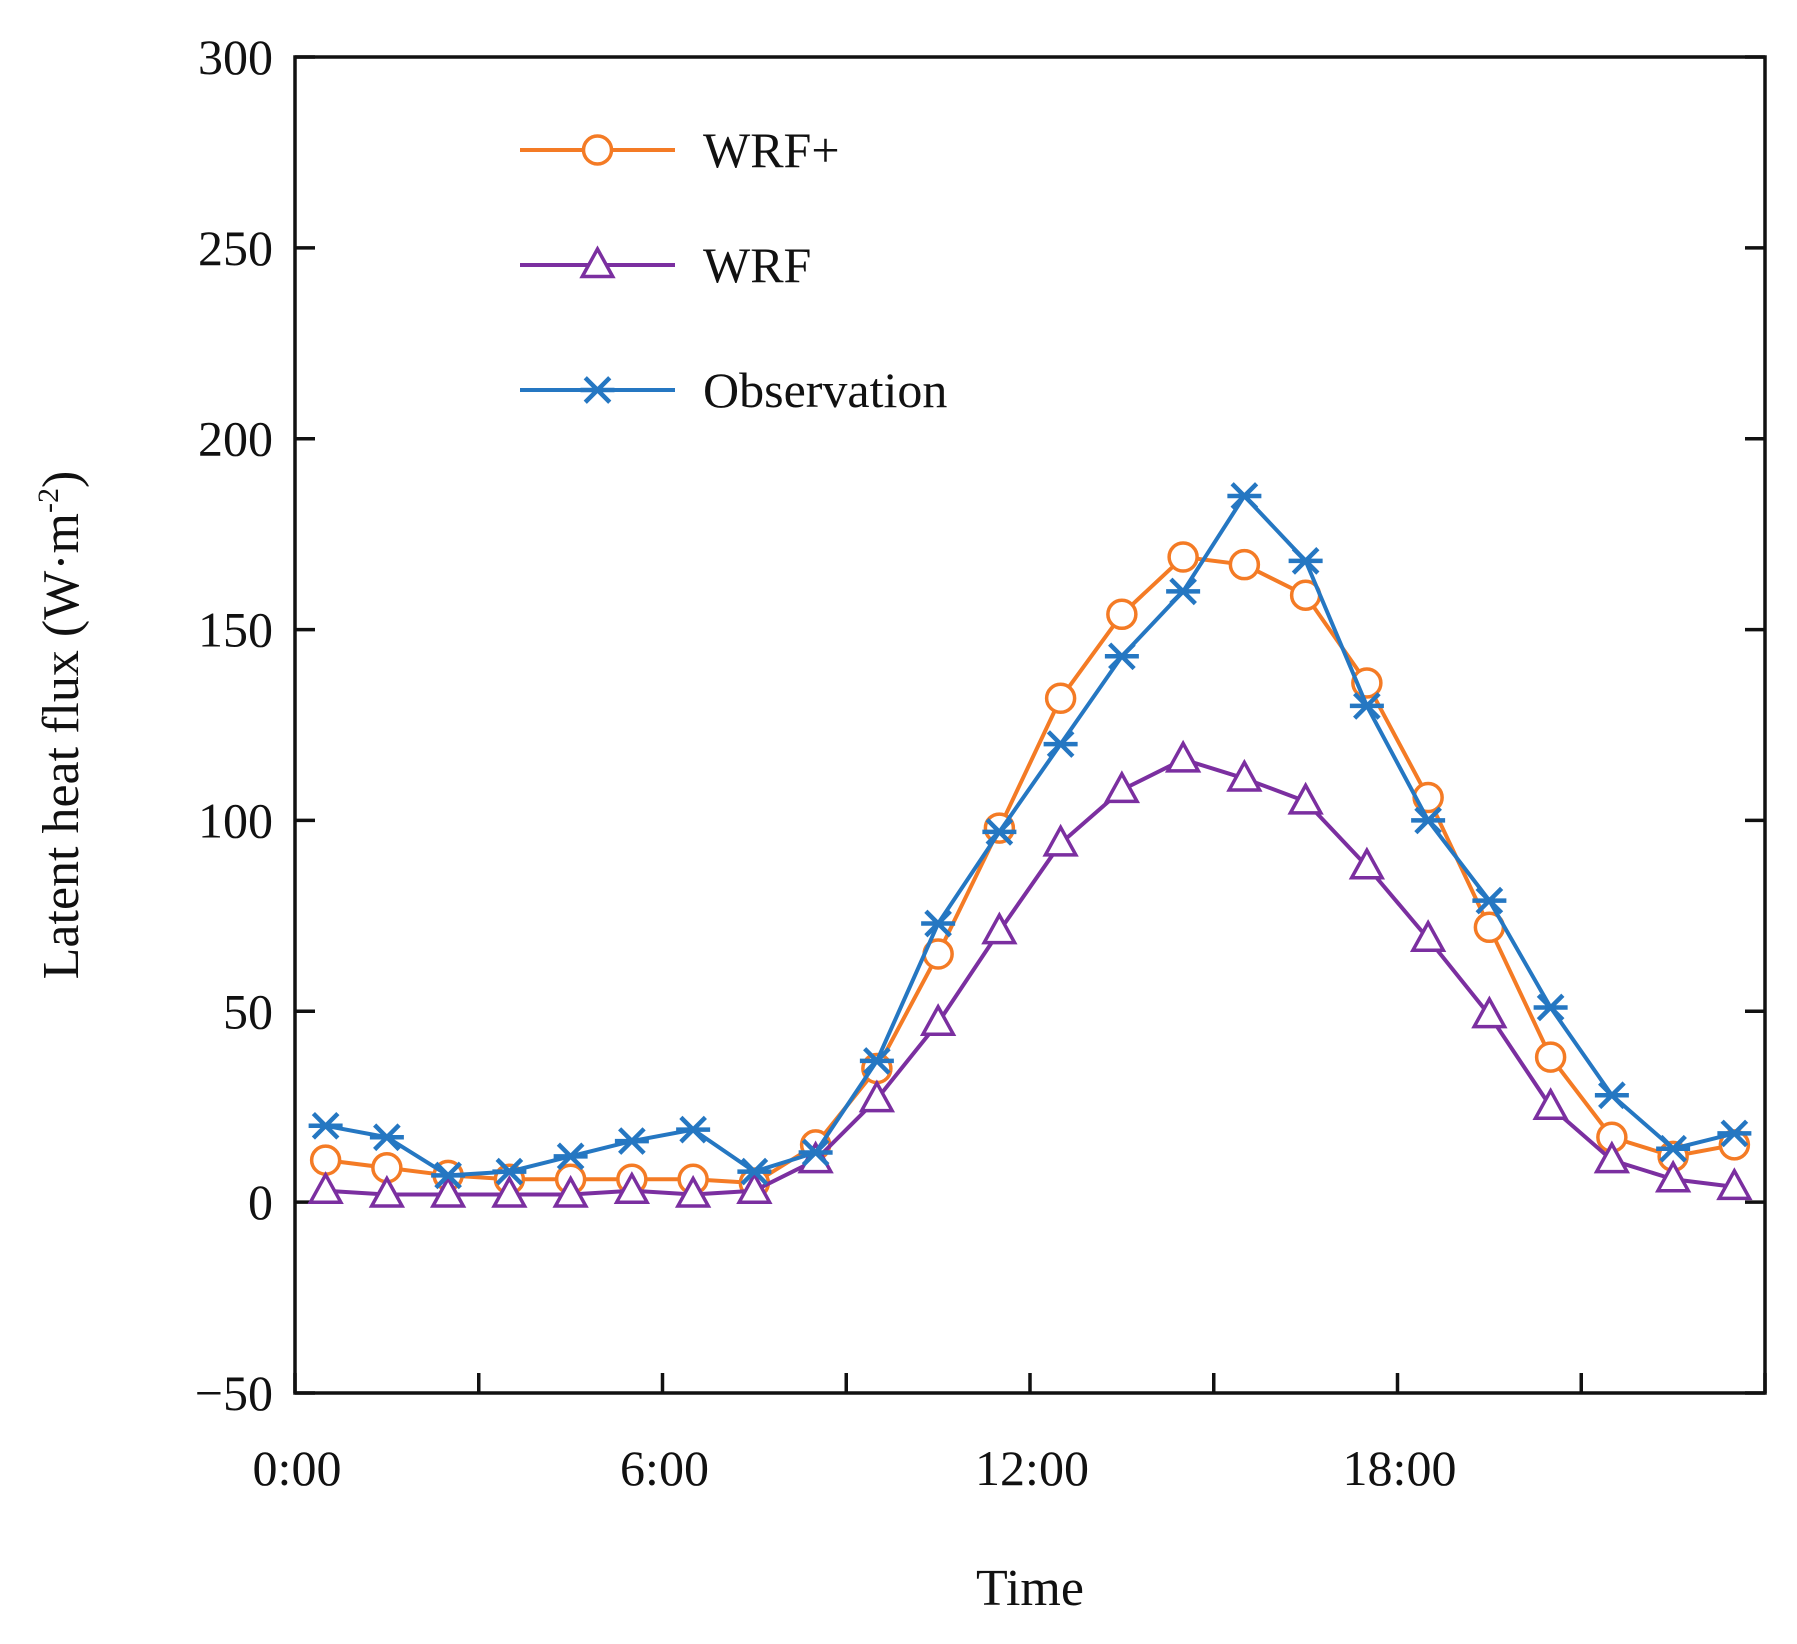 This screenshot has height=1644, width=1797. Describe the element at coordinates (61, 746) in the screenshot. I see `y-axis-title-main: Latent heat flux (W·m` at that location.